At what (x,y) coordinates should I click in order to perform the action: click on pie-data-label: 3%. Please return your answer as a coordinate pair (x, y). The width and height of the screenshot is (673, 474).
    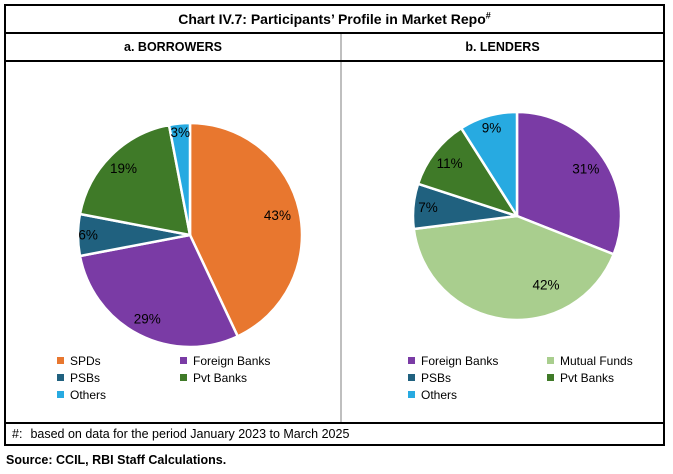
    Looking at the image, I should click on (181, 132).